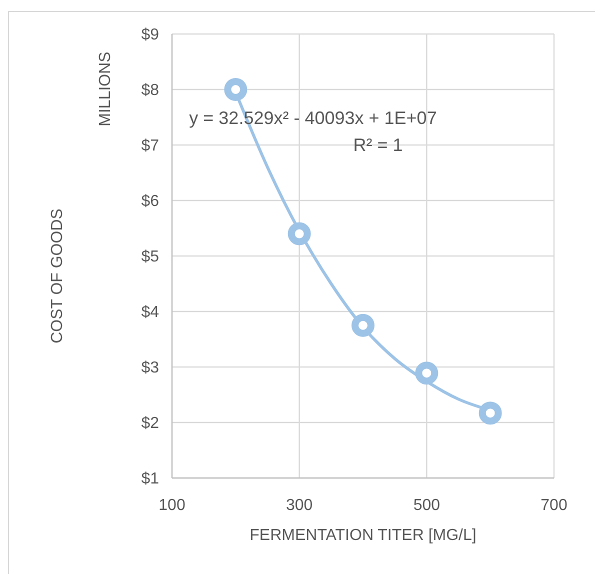  I want to click on x-tick-label: 300, so click(299, 505).